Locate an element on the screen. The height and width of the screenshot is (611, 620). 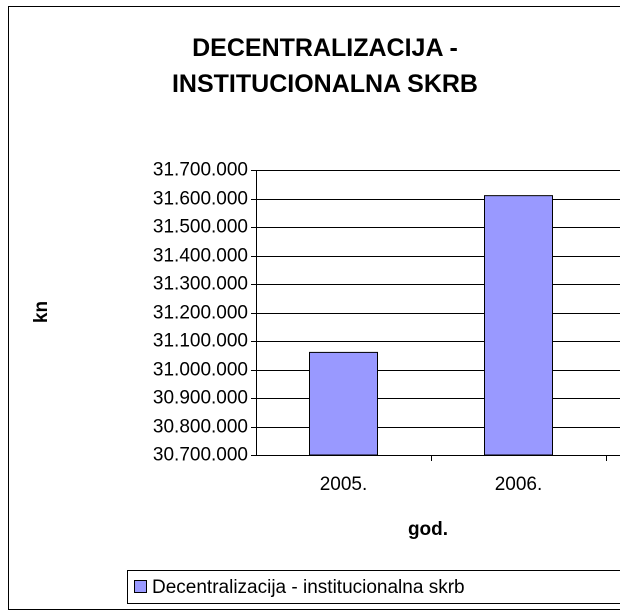
legend-label: Decentralizacija - institucionalna skrb is located at coordinates (308, 587).